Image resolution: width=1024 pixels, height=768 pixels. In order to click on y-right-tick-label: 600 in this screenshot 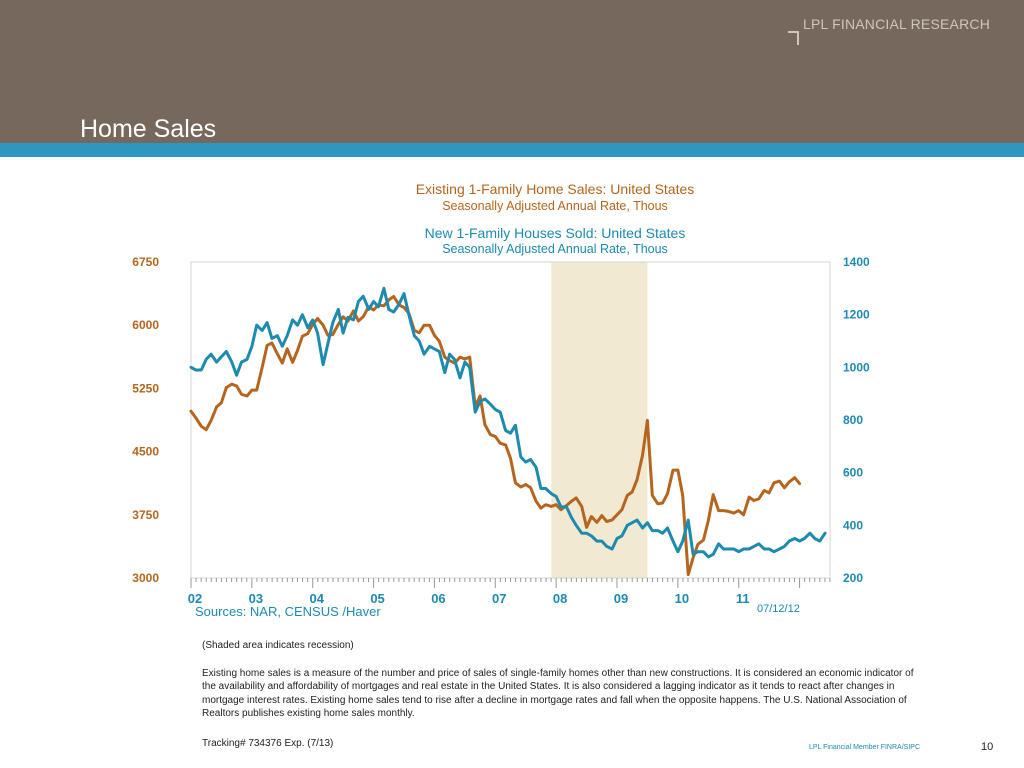, I will do `click(853, 473)`.